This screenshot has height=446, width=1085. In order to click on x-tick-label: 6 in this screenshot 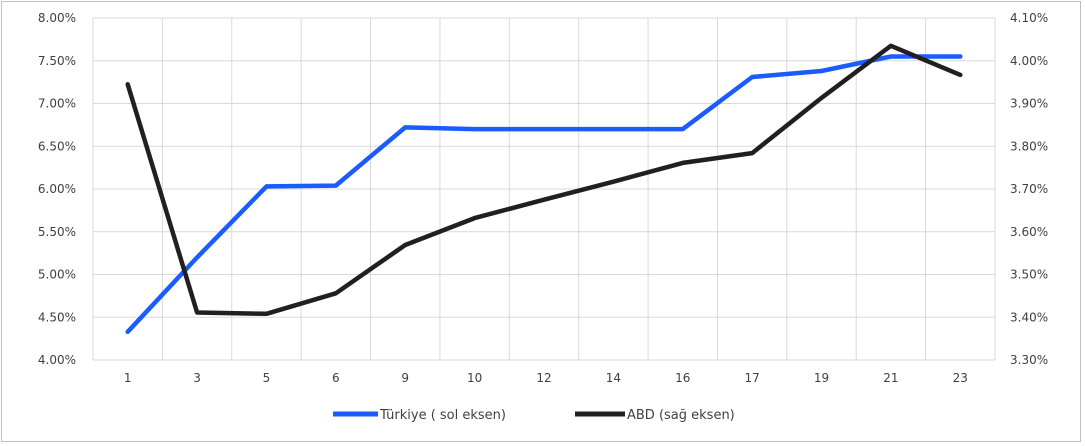, I will do `click(336, 378)`.